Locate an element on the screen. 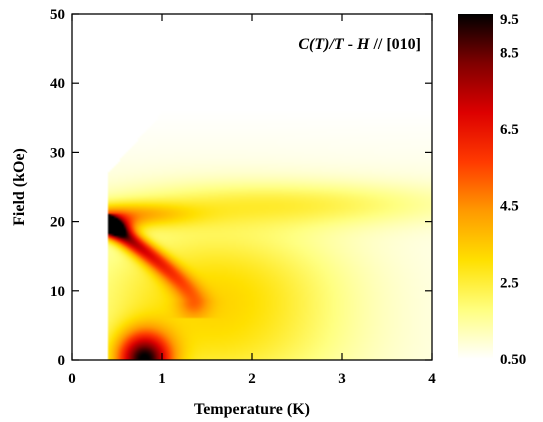 This screenshot has width=543, height=422. x-axis-label: Temperature (K) is located at coordinates (252, 409).